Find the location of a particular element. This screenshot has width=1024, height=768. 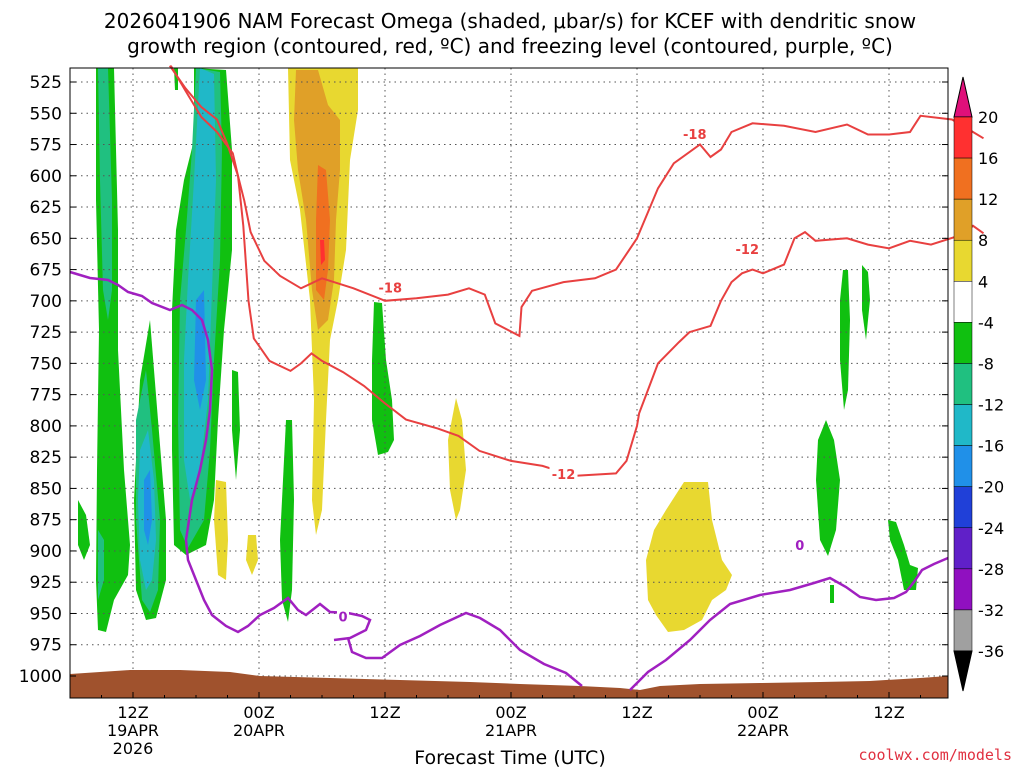

y-tick-label: 575 is located at coordinates (46, 146).